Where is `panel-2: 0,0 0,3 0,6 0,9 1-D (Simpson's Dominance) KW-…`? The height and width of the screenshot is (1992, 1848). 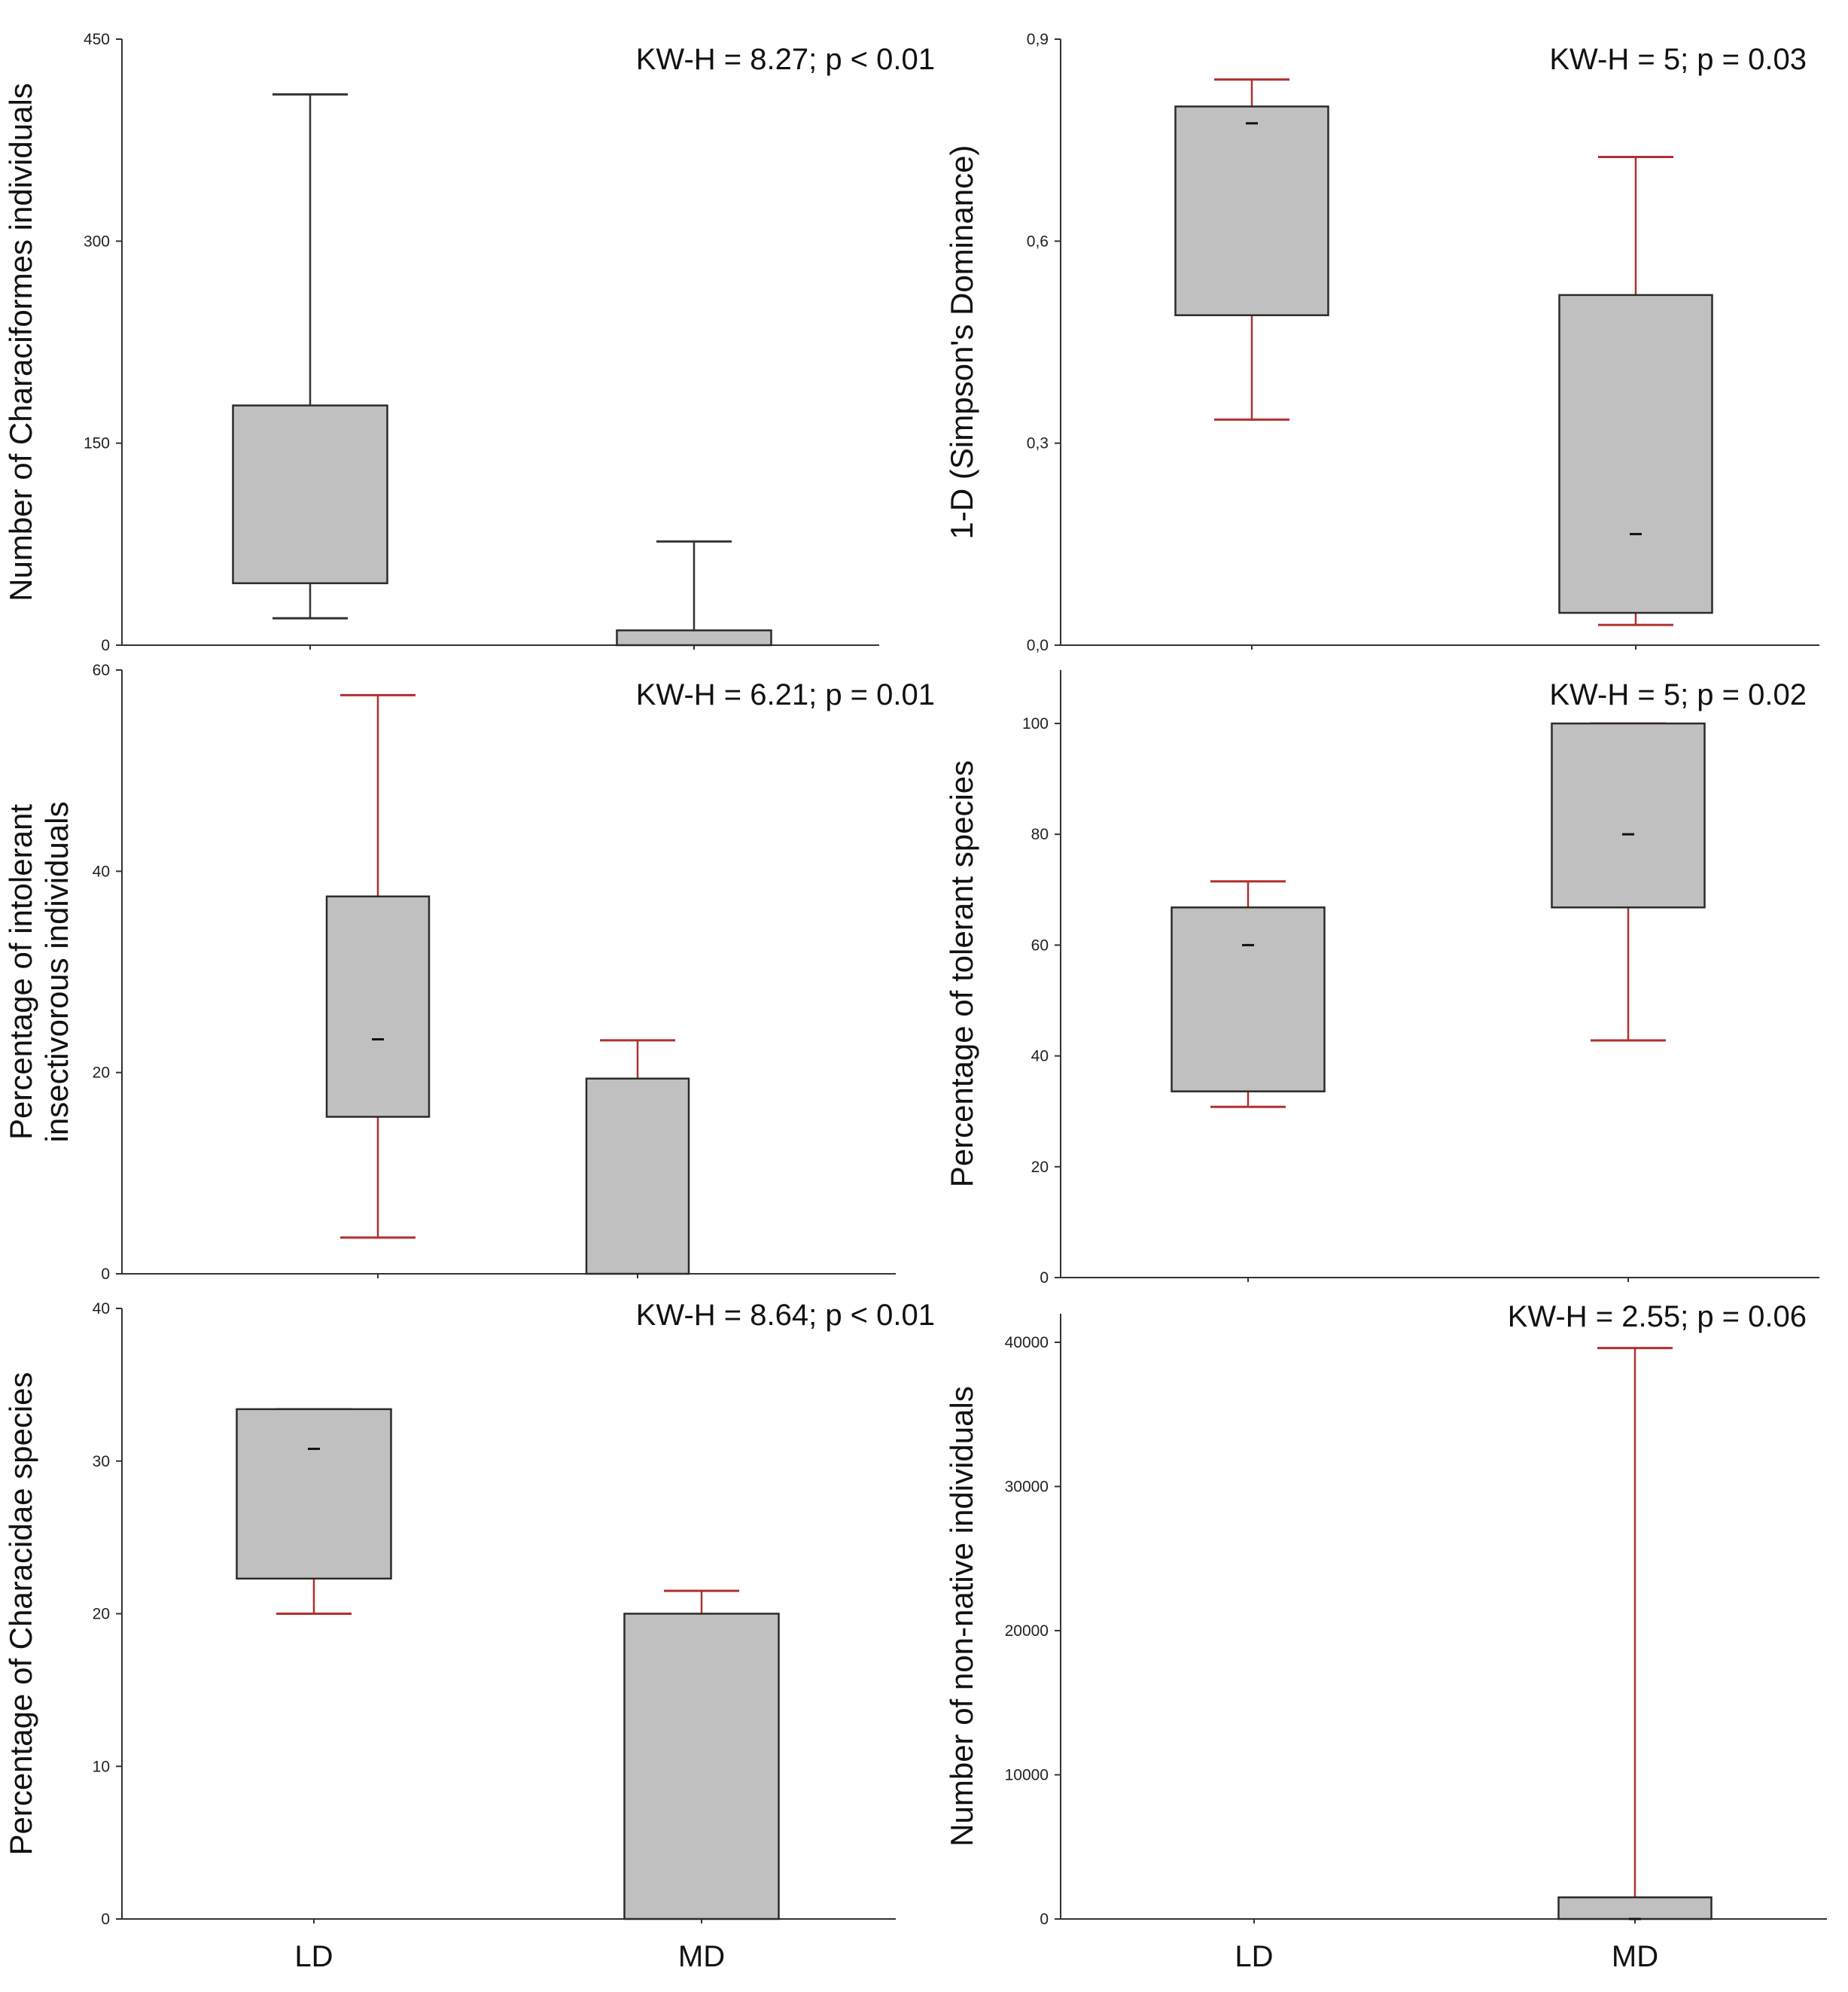
panel-2: 0,0 0,3 0,6 0,9 1-D (Simpson's Dominance) KW-… is located at coordinates (1381, 343).